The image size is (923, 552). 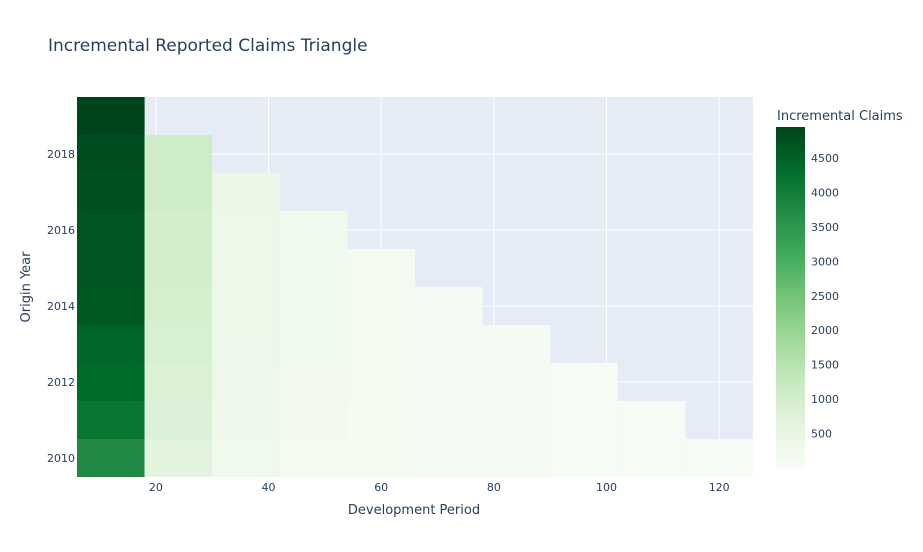 What do you see at coordinates (825, 330) in the screenshot?
I see `colorbar-tick-label: 2000` at bounding box center [825, 330].